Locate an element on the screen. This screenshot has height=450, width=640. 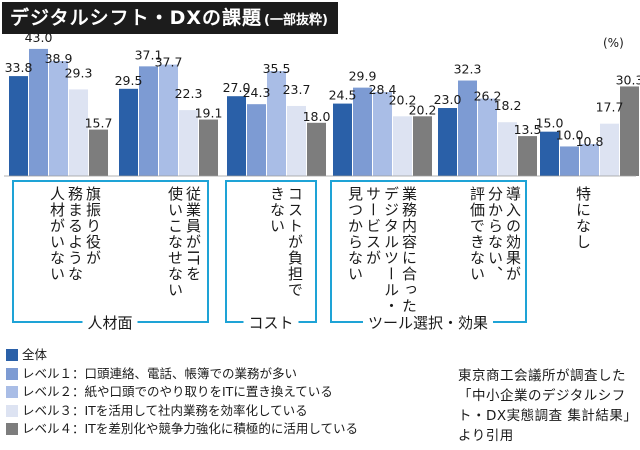
category-label-line: 人材がいない is located at coordinates (57, 234).